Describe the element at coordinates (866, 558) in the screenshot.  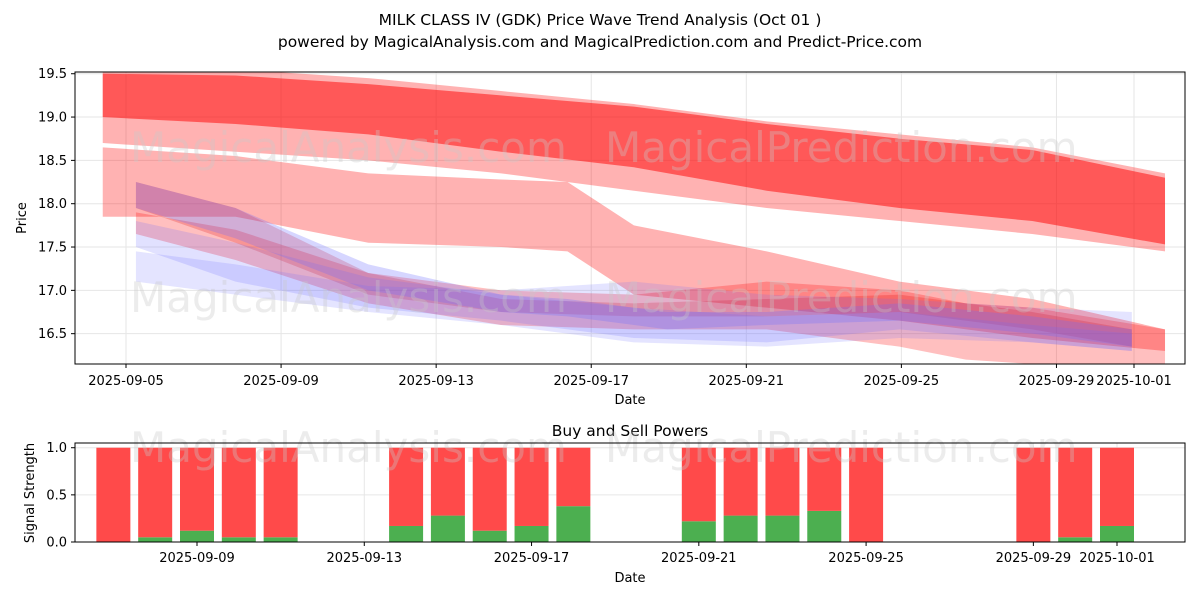
I see `bottom-x-tick-label: 2025-09-25` at that location.